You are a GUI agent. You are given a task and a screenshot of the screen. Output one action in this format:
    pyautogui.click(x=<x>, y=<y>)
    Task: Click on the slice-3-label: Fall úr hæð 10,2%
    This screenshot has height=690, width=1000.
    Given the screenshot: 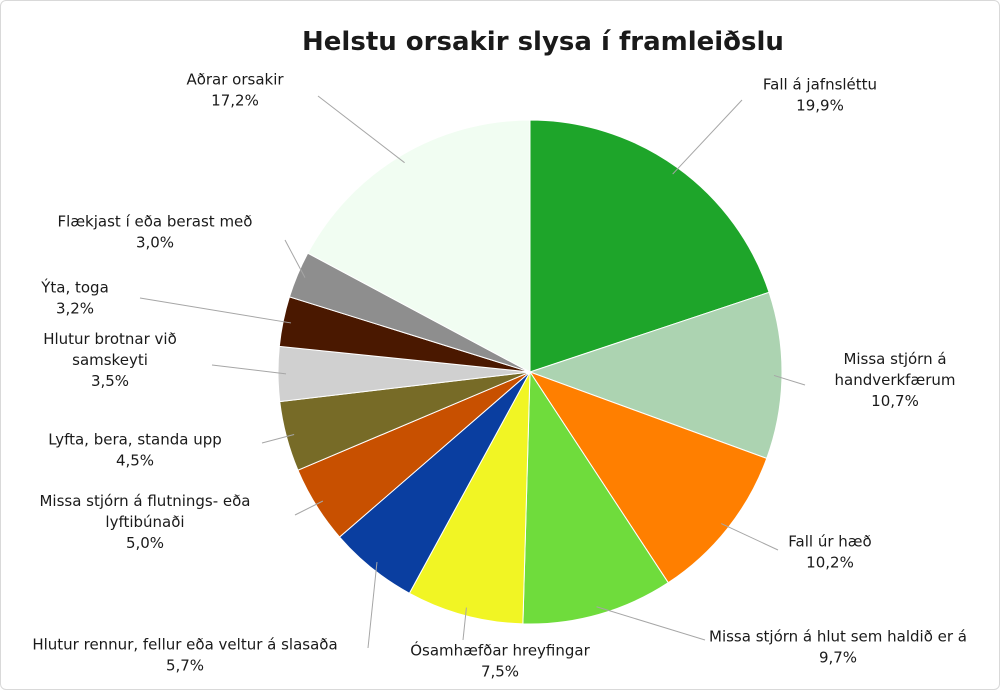 What is the action you would take?
    pyautogui.click(x=829, y=552)
    